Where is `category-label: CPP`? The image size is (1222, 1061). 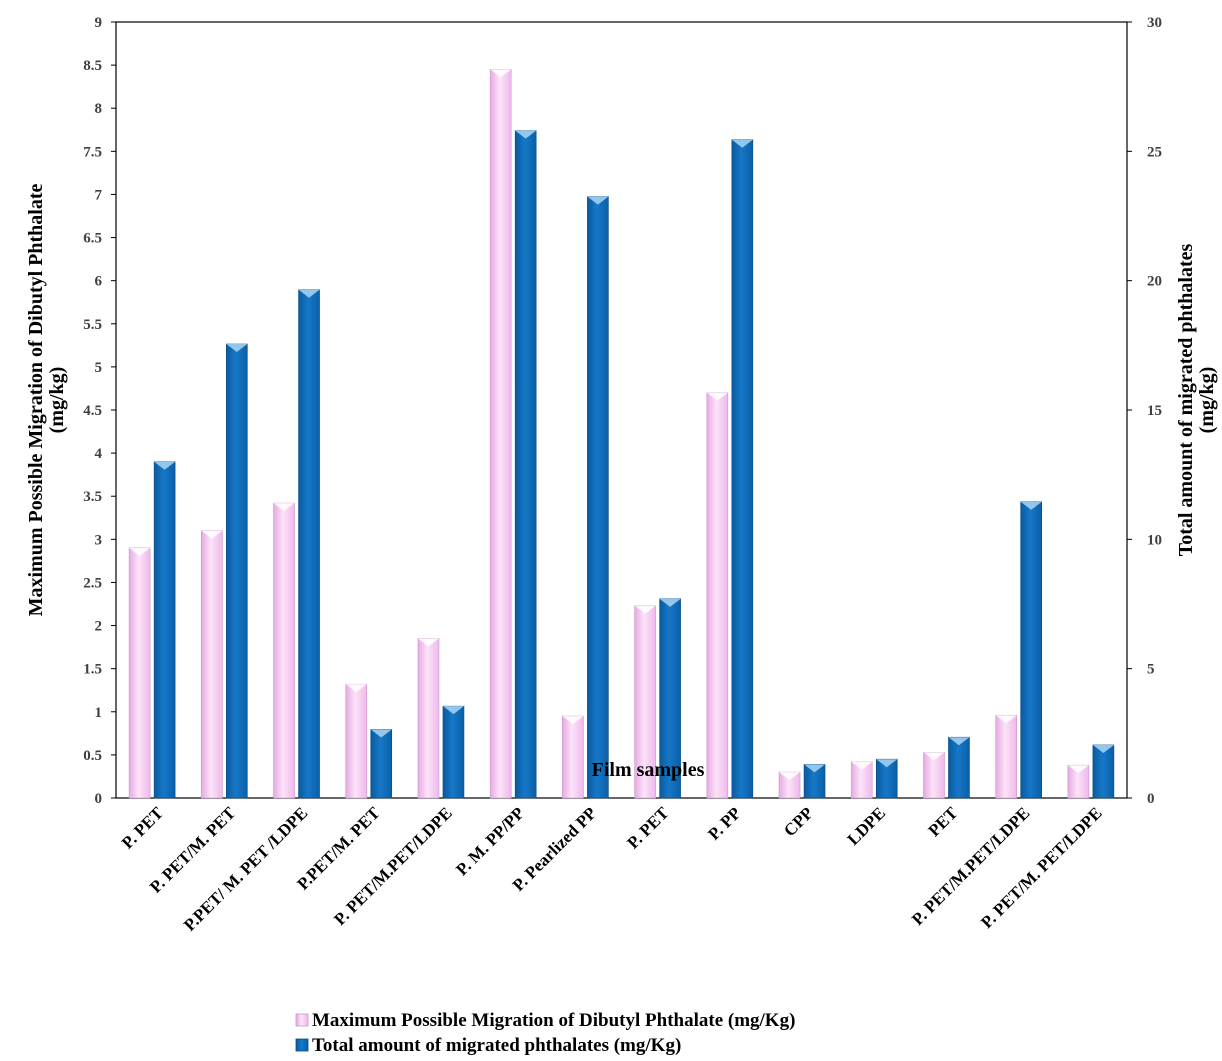
category-label: CPP is located at coordinates (798, 821).